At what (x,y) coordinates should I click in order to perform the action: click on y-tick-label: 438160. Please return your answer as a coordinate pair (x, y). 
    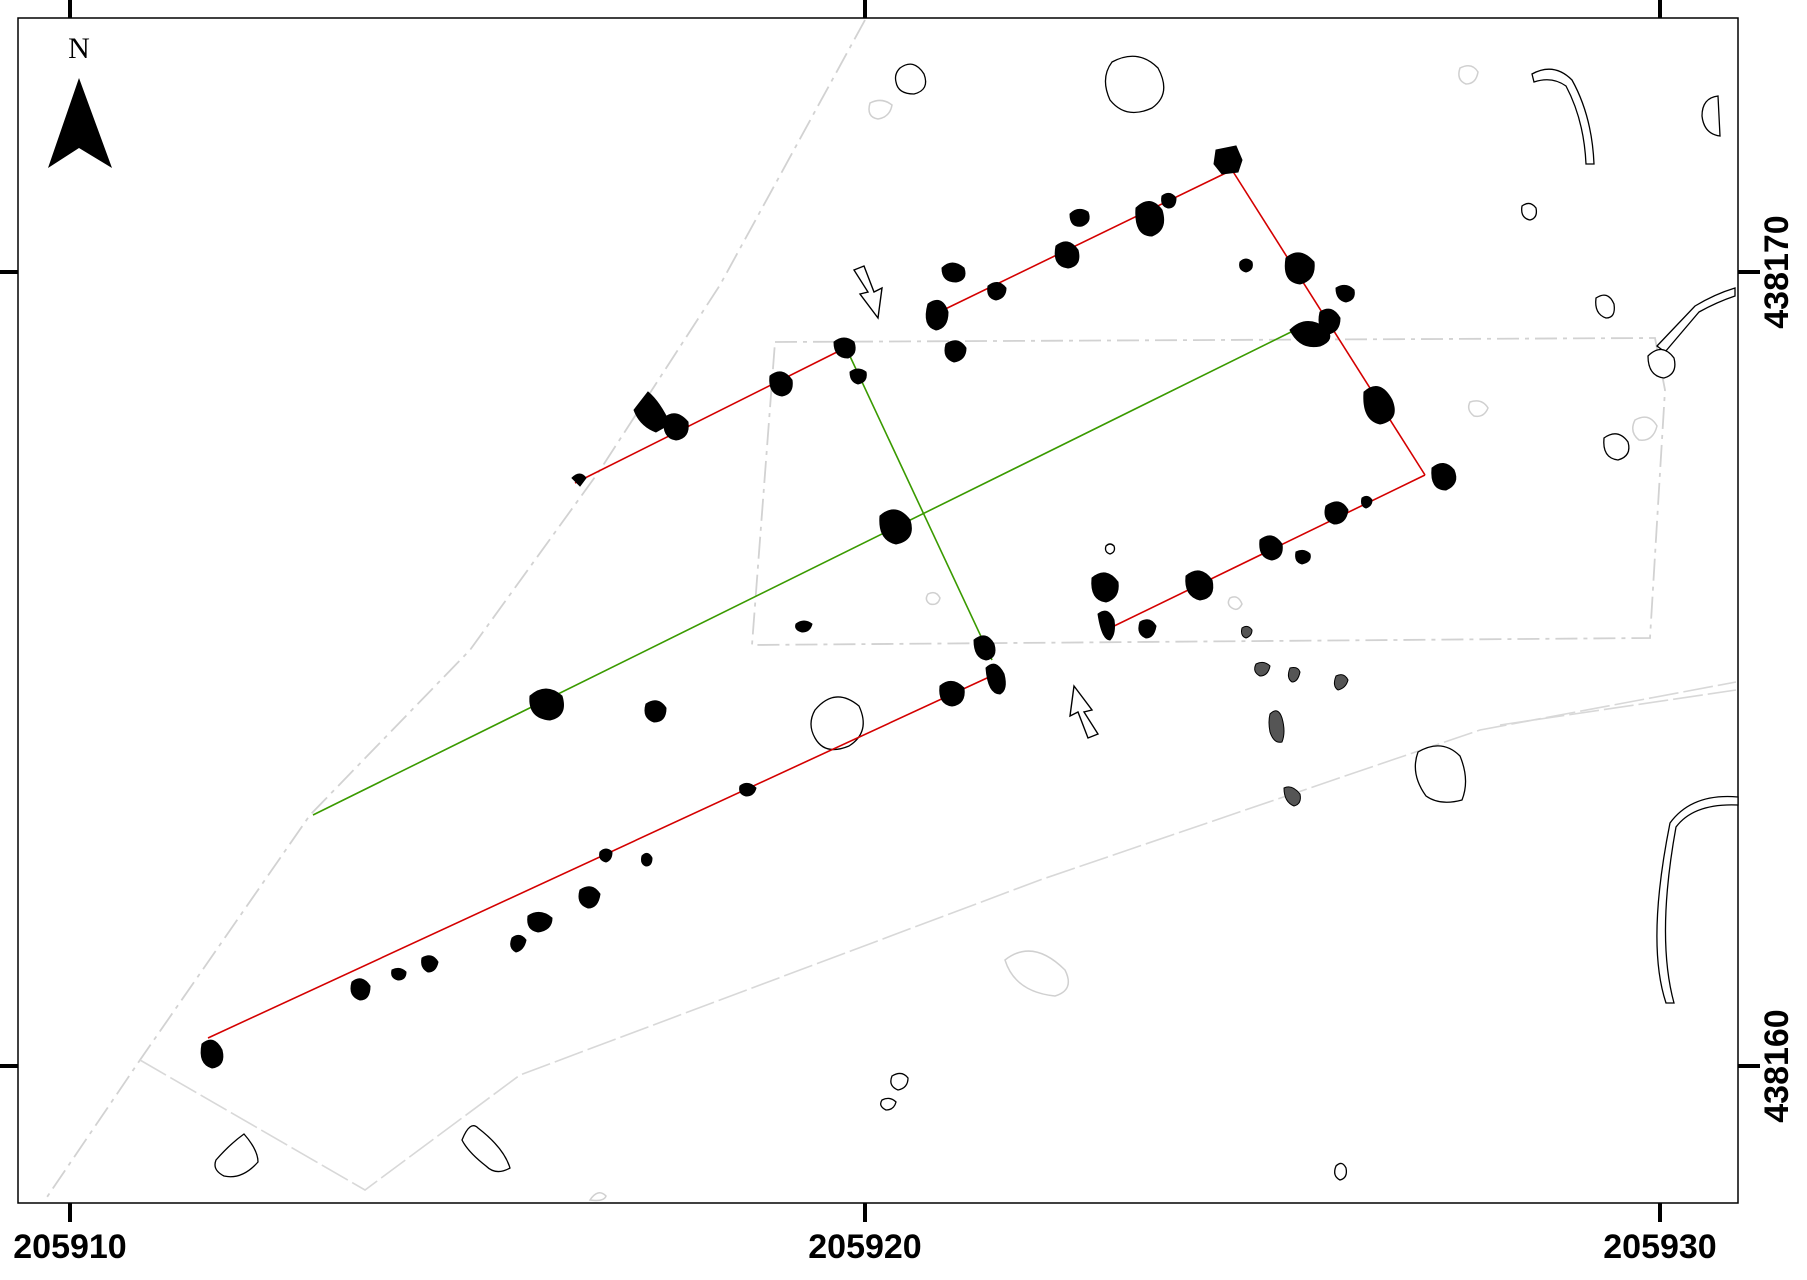
    Looking at the image, I should click on (1777, 1065).